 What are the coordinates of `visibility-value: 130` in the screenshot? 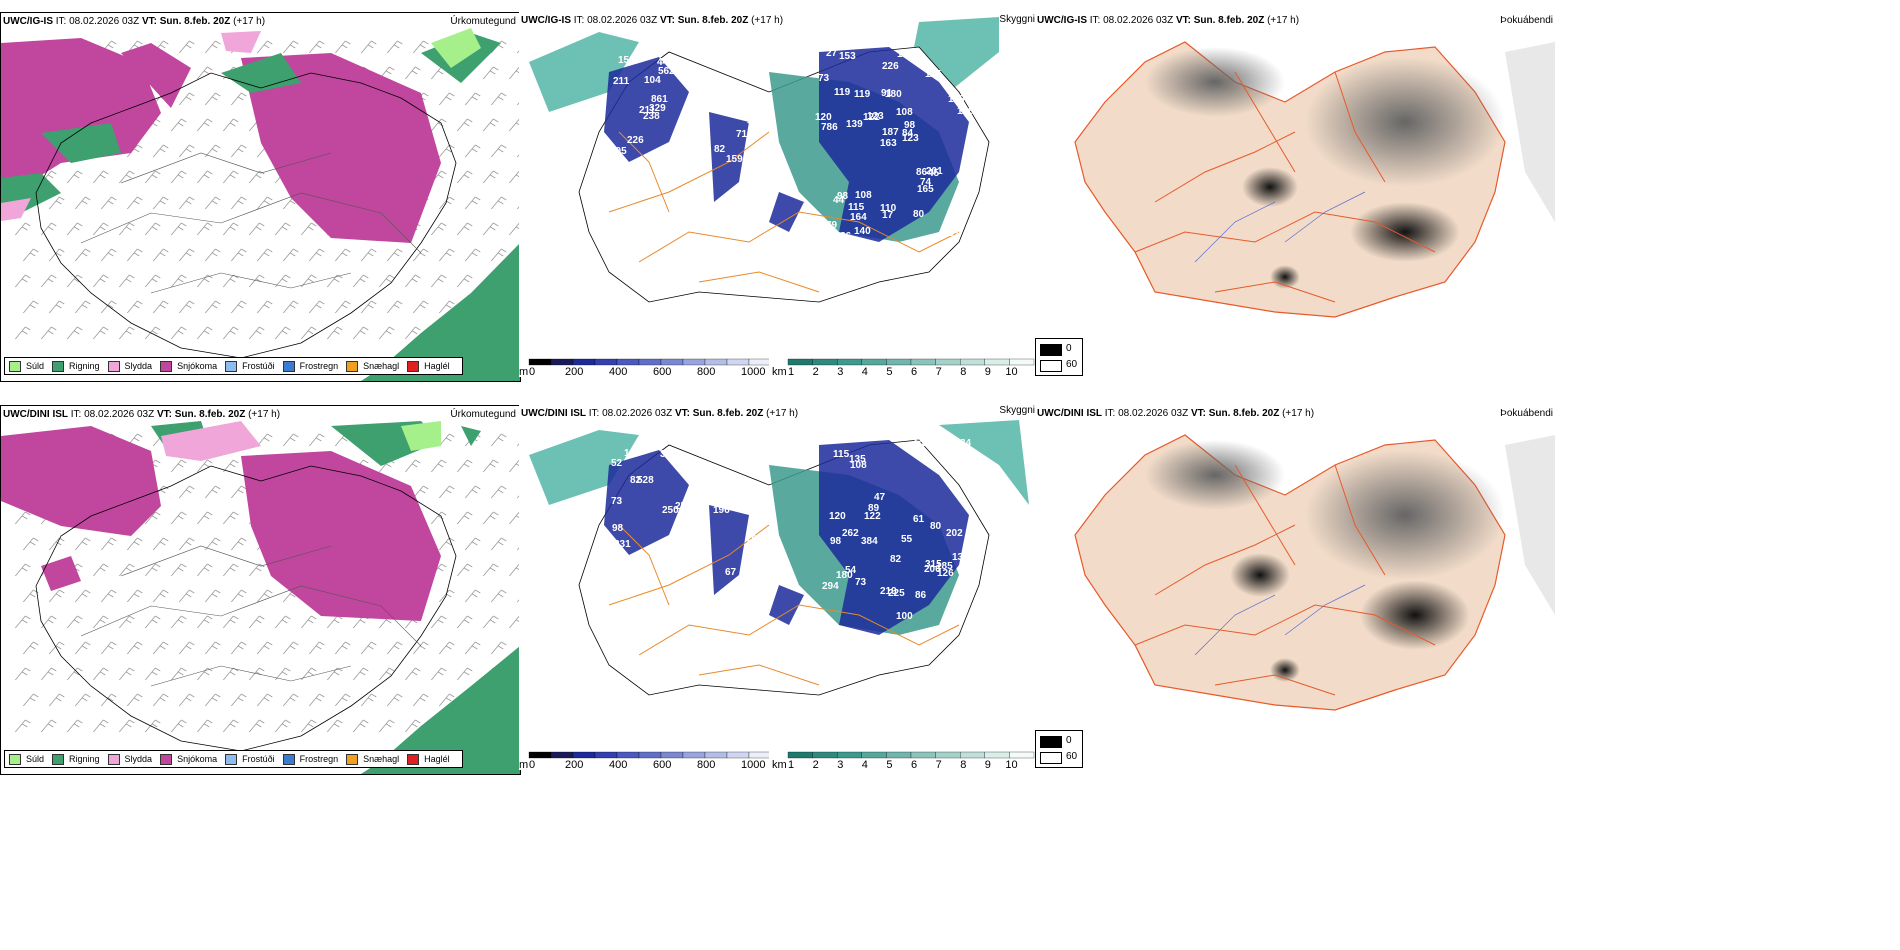 It's located at (960, 557).